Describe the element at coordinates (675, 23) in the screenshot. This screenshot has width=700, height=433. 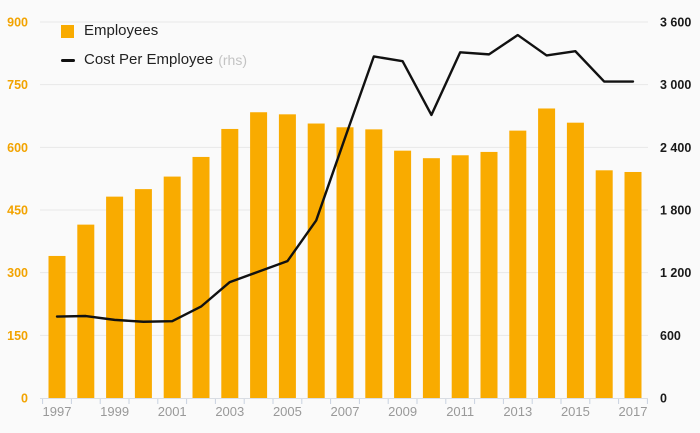
I see `right-axis-label-3600: 3 600` at that location.